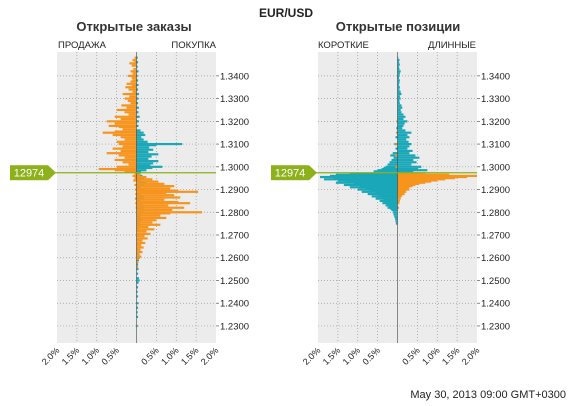 Image resolution: width=573 pixels, height=406 pixels. Describe the element at coordinates (193, 45) in the screenshot. I see `buy-axis-label: ПОКУПКА` at that location.